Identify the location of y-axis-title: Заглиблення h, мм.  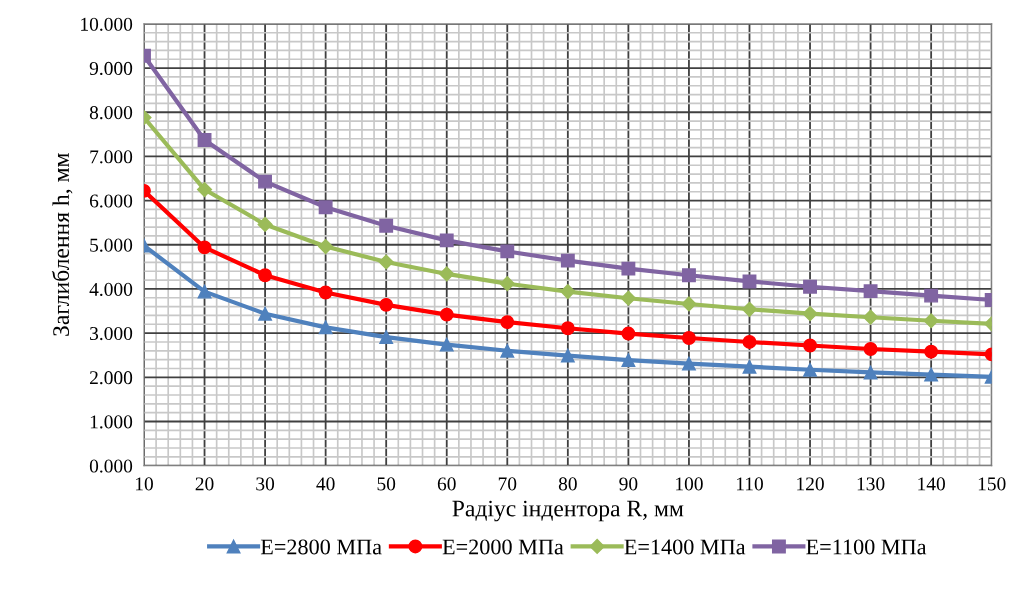
(62, 244).